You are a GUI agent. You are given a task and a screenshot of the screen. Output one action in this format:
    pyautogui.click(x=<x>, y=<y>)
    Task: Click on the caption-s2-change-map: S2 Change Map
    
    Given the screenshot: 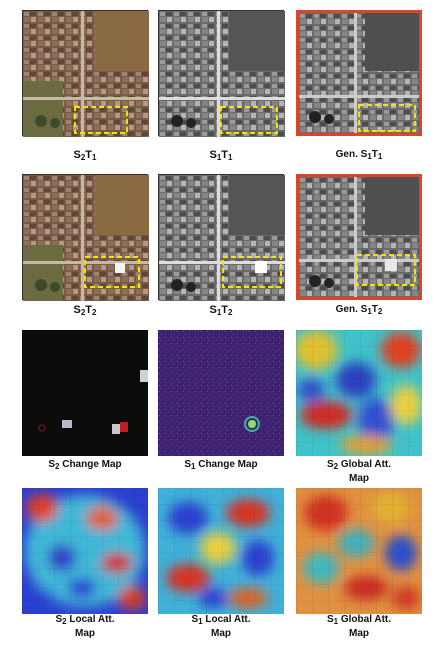 What is the action you would take?
    pyautogui.click(x=85, y=465)
    